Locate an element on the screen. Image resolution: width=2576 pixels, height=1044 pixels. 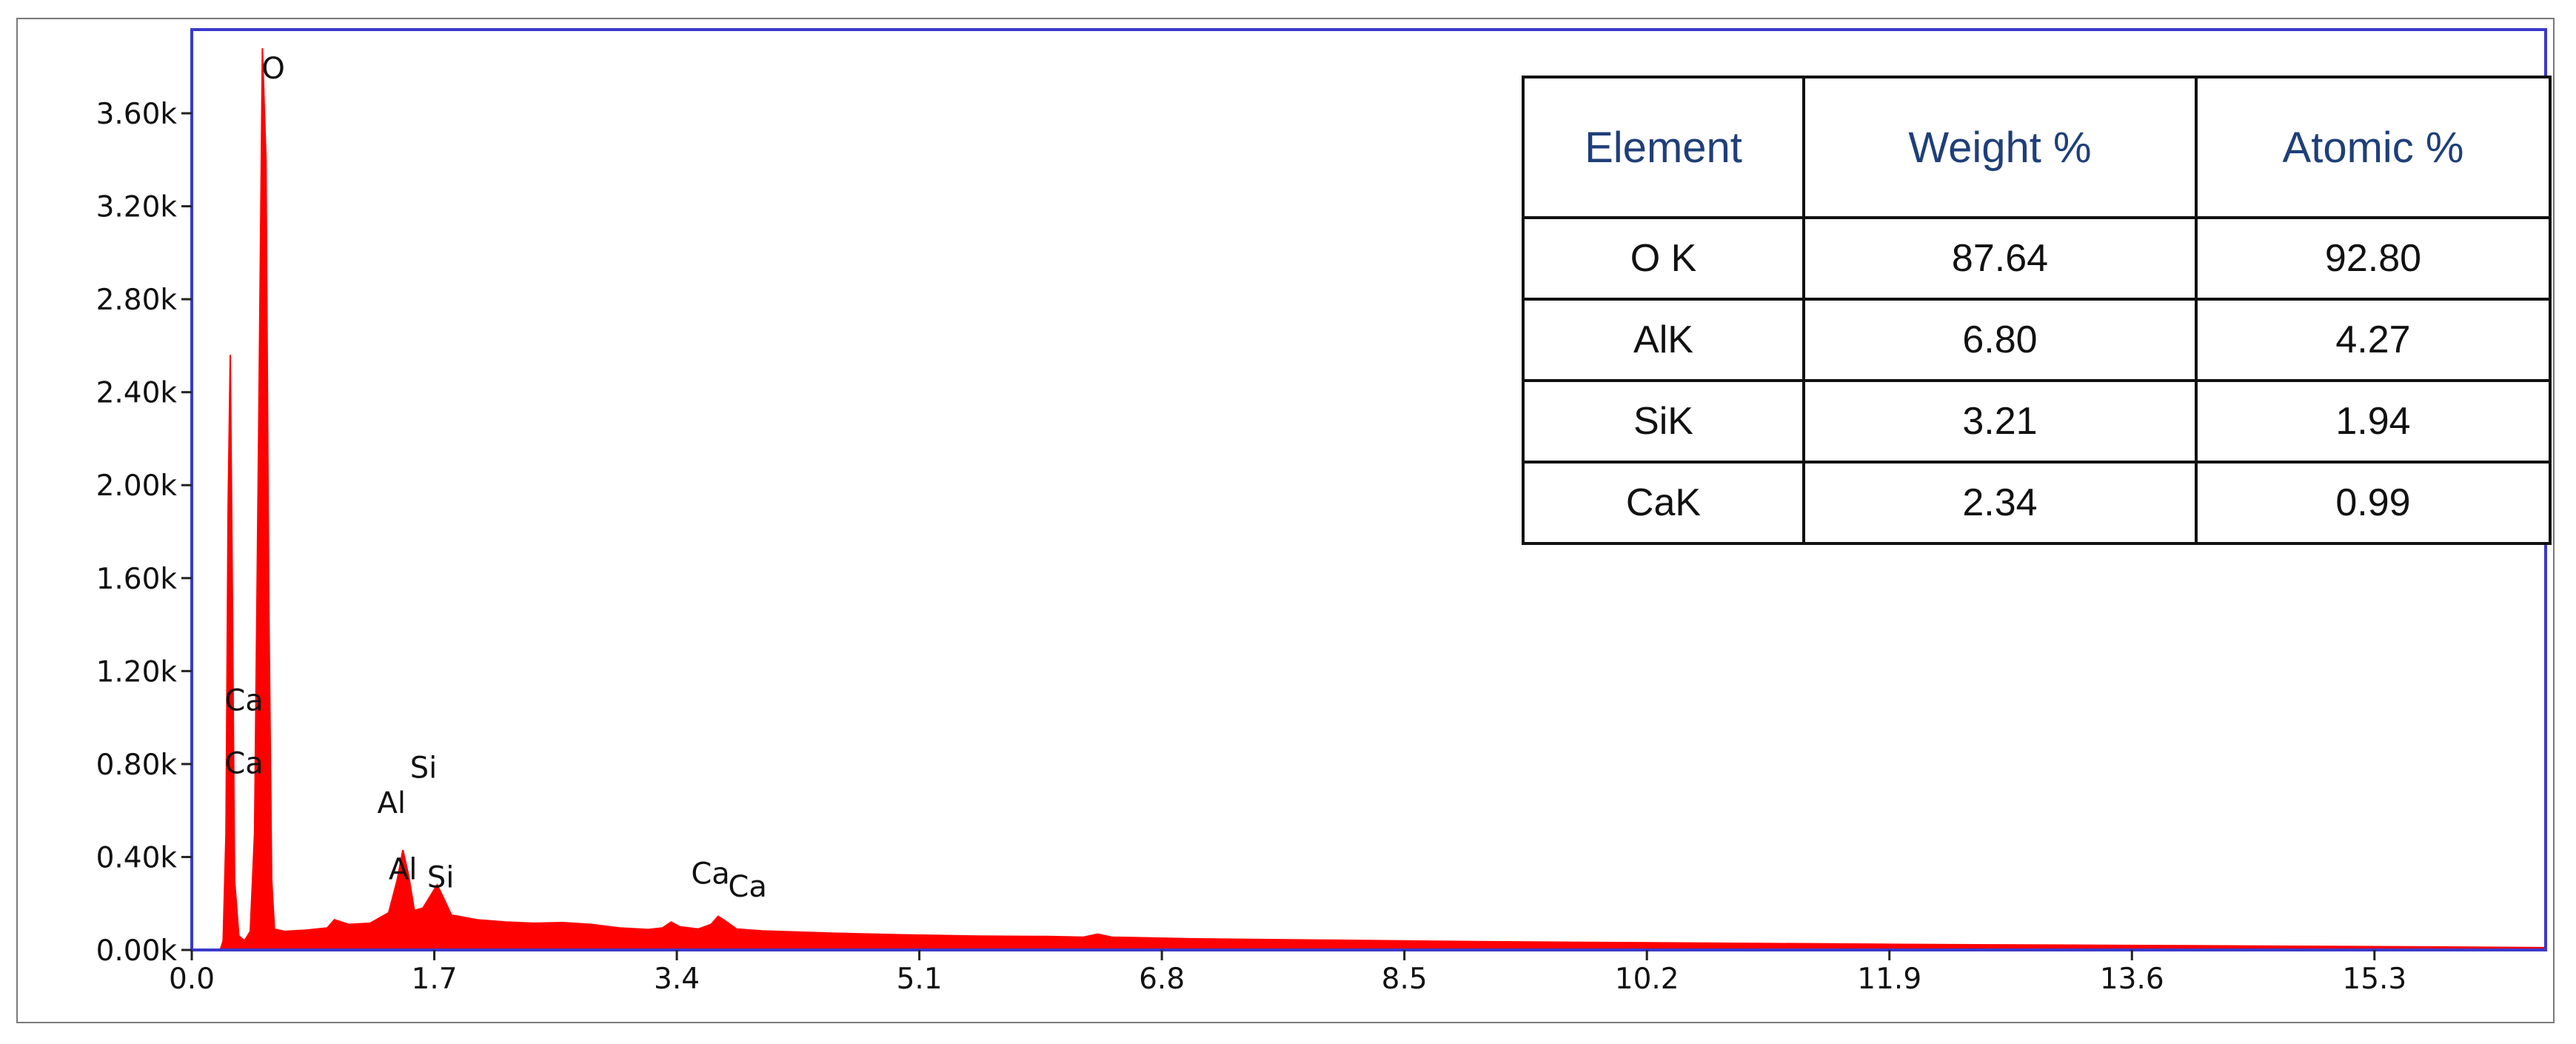
table-row: SiK 3.21 1.94 is located at coordinates (2037, 421).